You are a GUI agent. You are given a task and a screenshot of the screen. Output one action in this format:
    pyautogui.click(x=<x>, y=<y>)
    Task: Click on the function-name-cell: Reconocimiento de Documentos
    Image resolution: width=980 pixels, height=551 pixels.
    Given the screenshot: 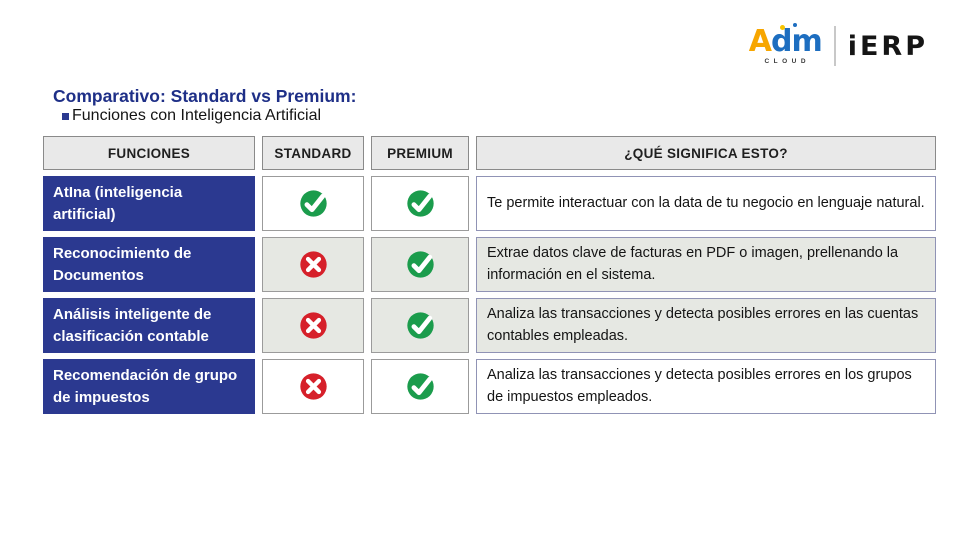 What is the action you would take?
    pyautogui.click(x=149, y=264)
    